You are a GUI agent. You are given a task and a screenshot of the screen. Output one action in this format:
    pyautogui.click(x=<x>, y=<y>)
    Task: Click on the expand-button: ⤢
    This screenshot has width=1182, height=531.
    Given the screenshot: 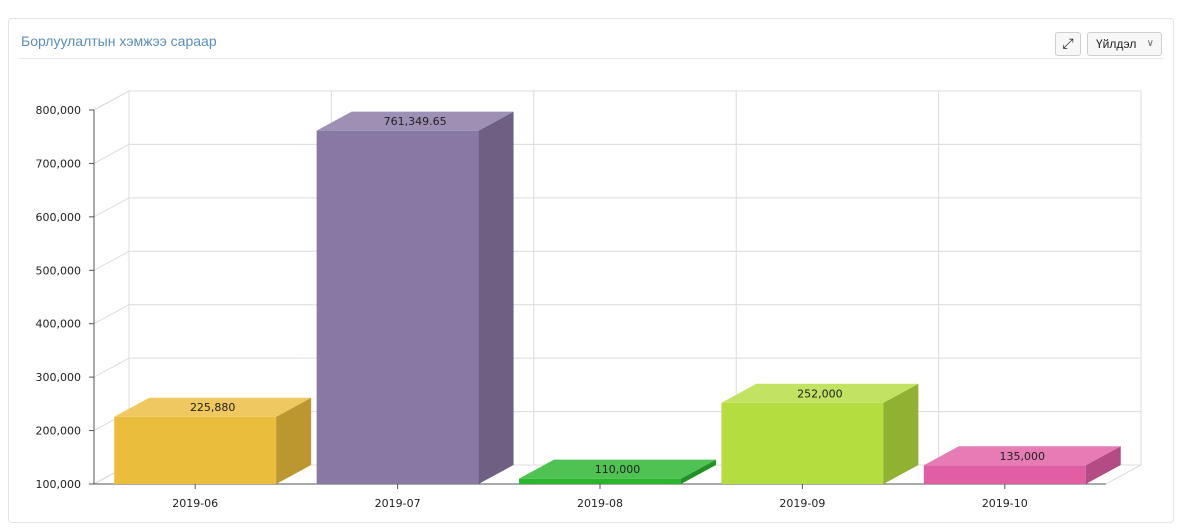 What is the action you would take?
    pyautogui.click(x=1068, y=44)
    